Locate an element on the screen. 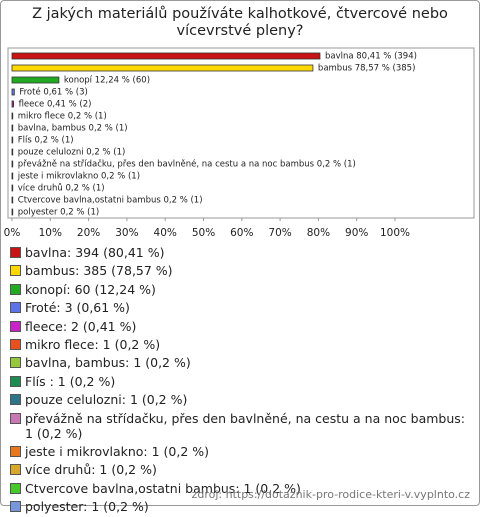  legend-label: konopí: 60 (12,24 %) is located at coordinates (90, 289).